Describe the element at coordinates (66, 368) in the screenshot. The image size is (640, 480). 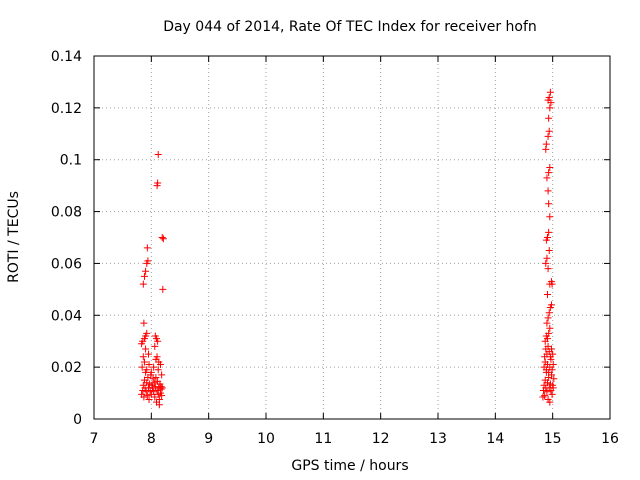
I see `y-tick-label: 0.02` at that location.